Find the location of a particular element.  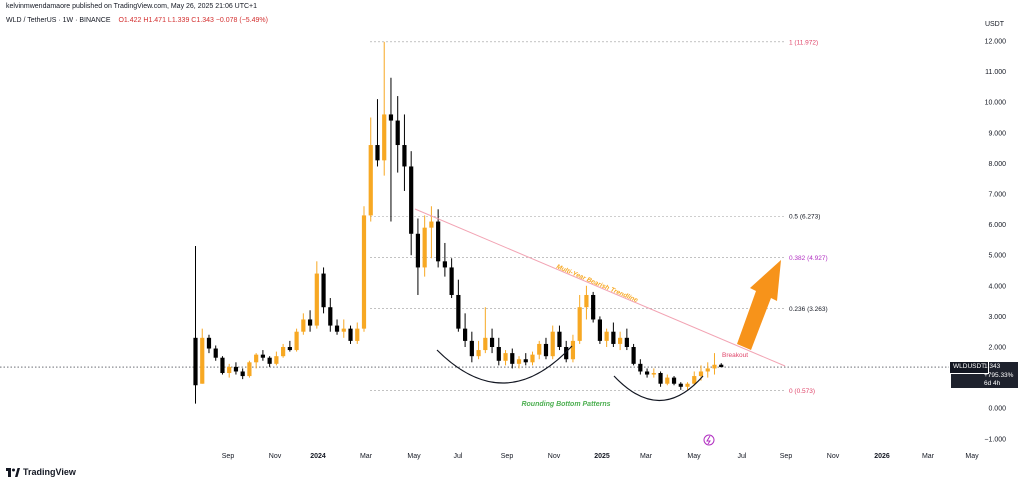

event-marker-icon is located at coordinates (709, 440).